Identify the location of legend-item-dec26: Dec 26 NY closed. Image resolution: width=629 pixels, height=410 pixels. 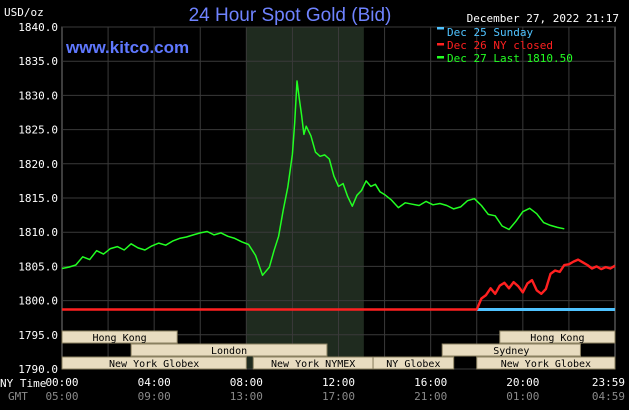
(500, 45).